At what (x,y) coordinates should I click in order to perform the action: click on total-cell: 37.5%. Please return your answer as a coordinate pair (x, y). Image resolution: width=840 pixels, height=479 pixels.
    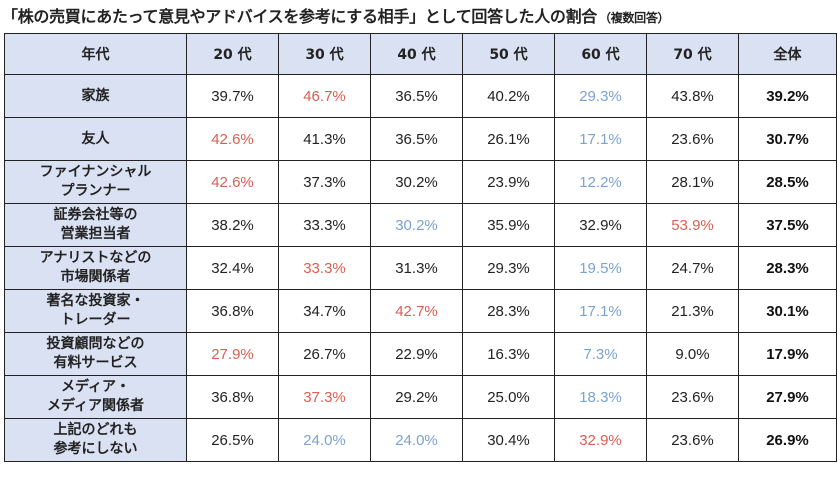
    Looking at the image, I should click on (787, 225).